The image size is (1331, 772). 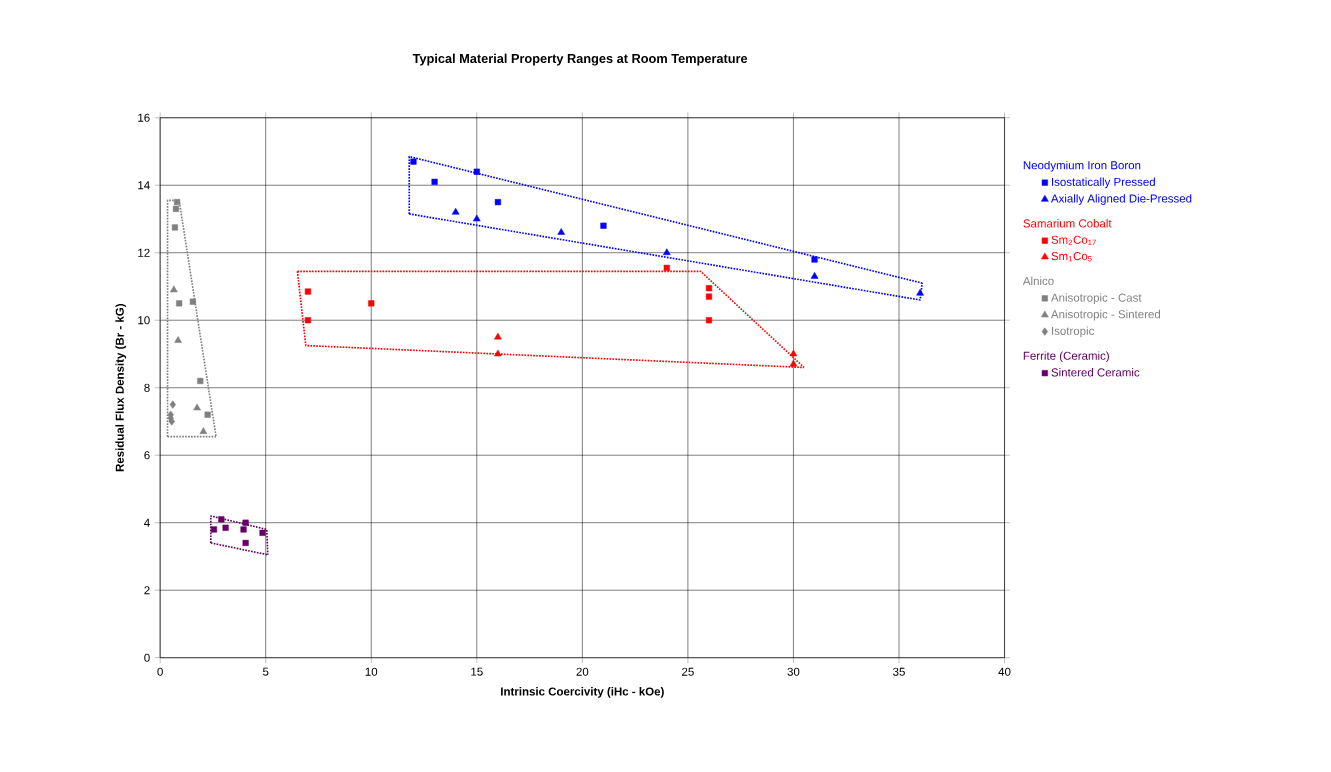 What do you see at coordinates (582, 671) in the screenshot?
I see `x-tick-label: 20` at bounding box center [582, 671].